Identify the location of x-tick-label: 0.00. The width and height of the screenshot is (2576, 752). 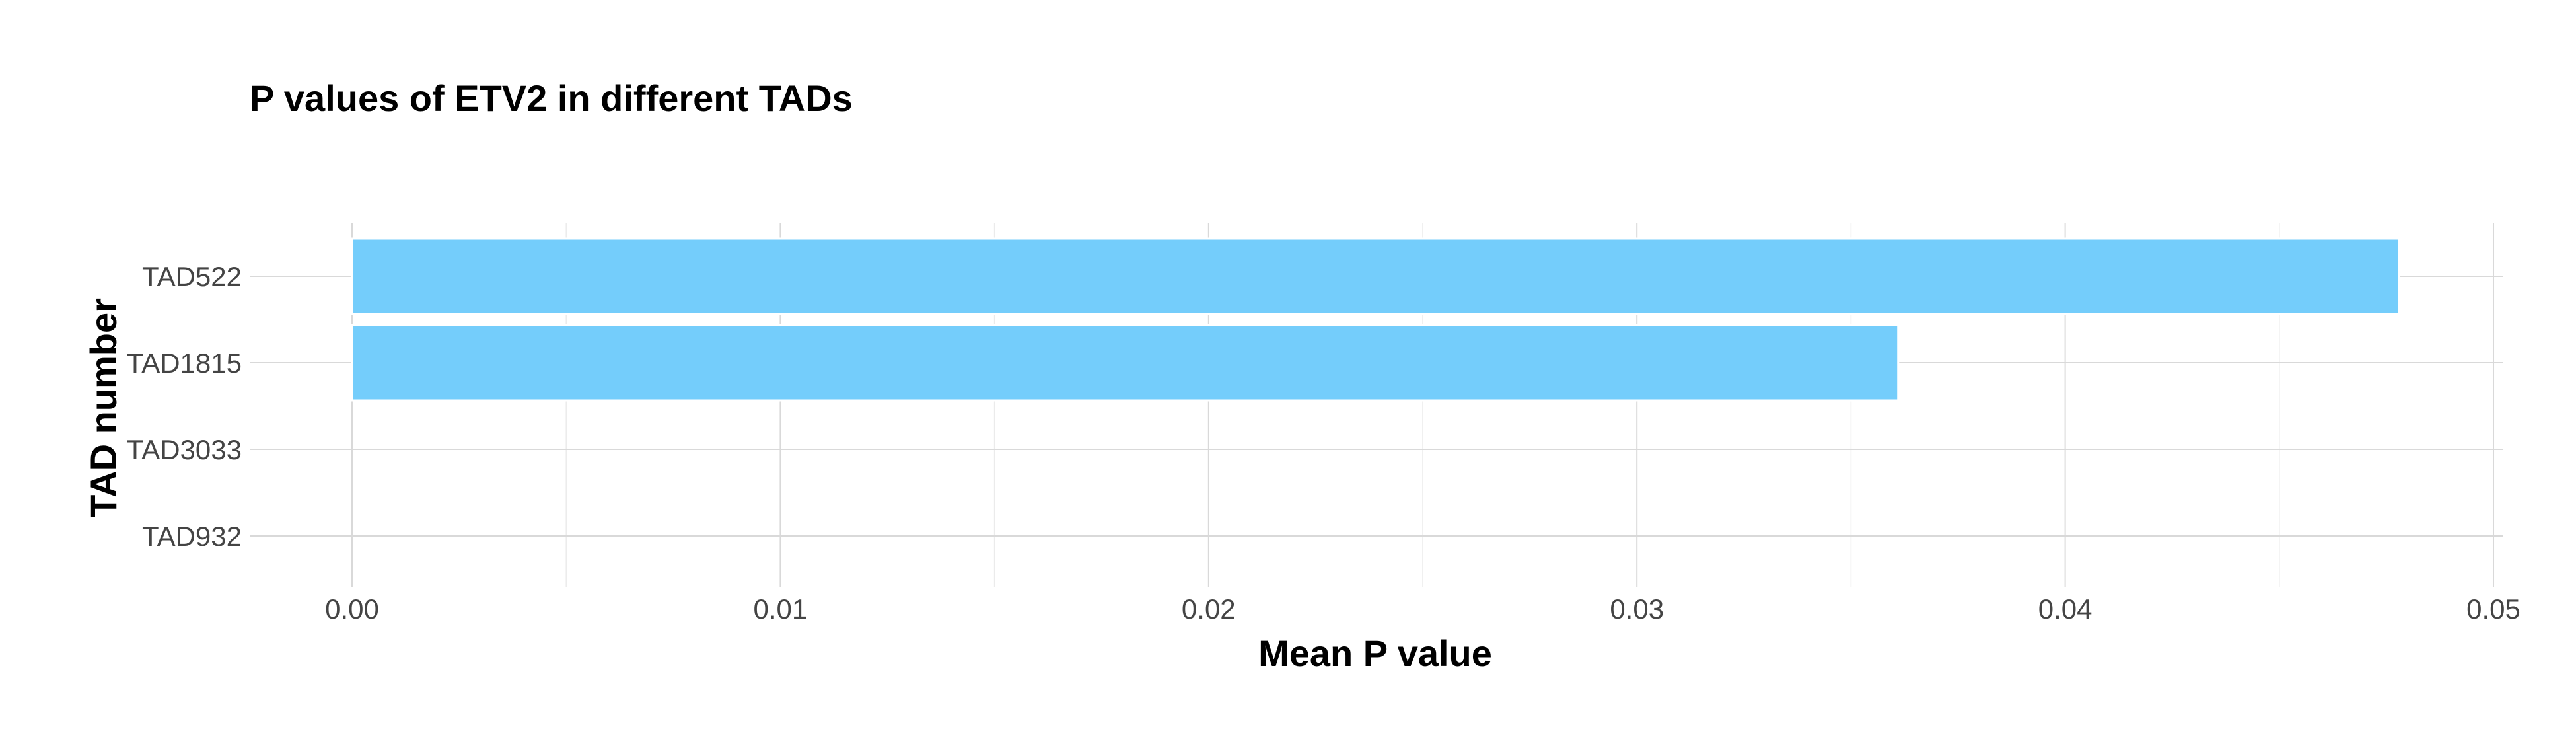
(352, 608).